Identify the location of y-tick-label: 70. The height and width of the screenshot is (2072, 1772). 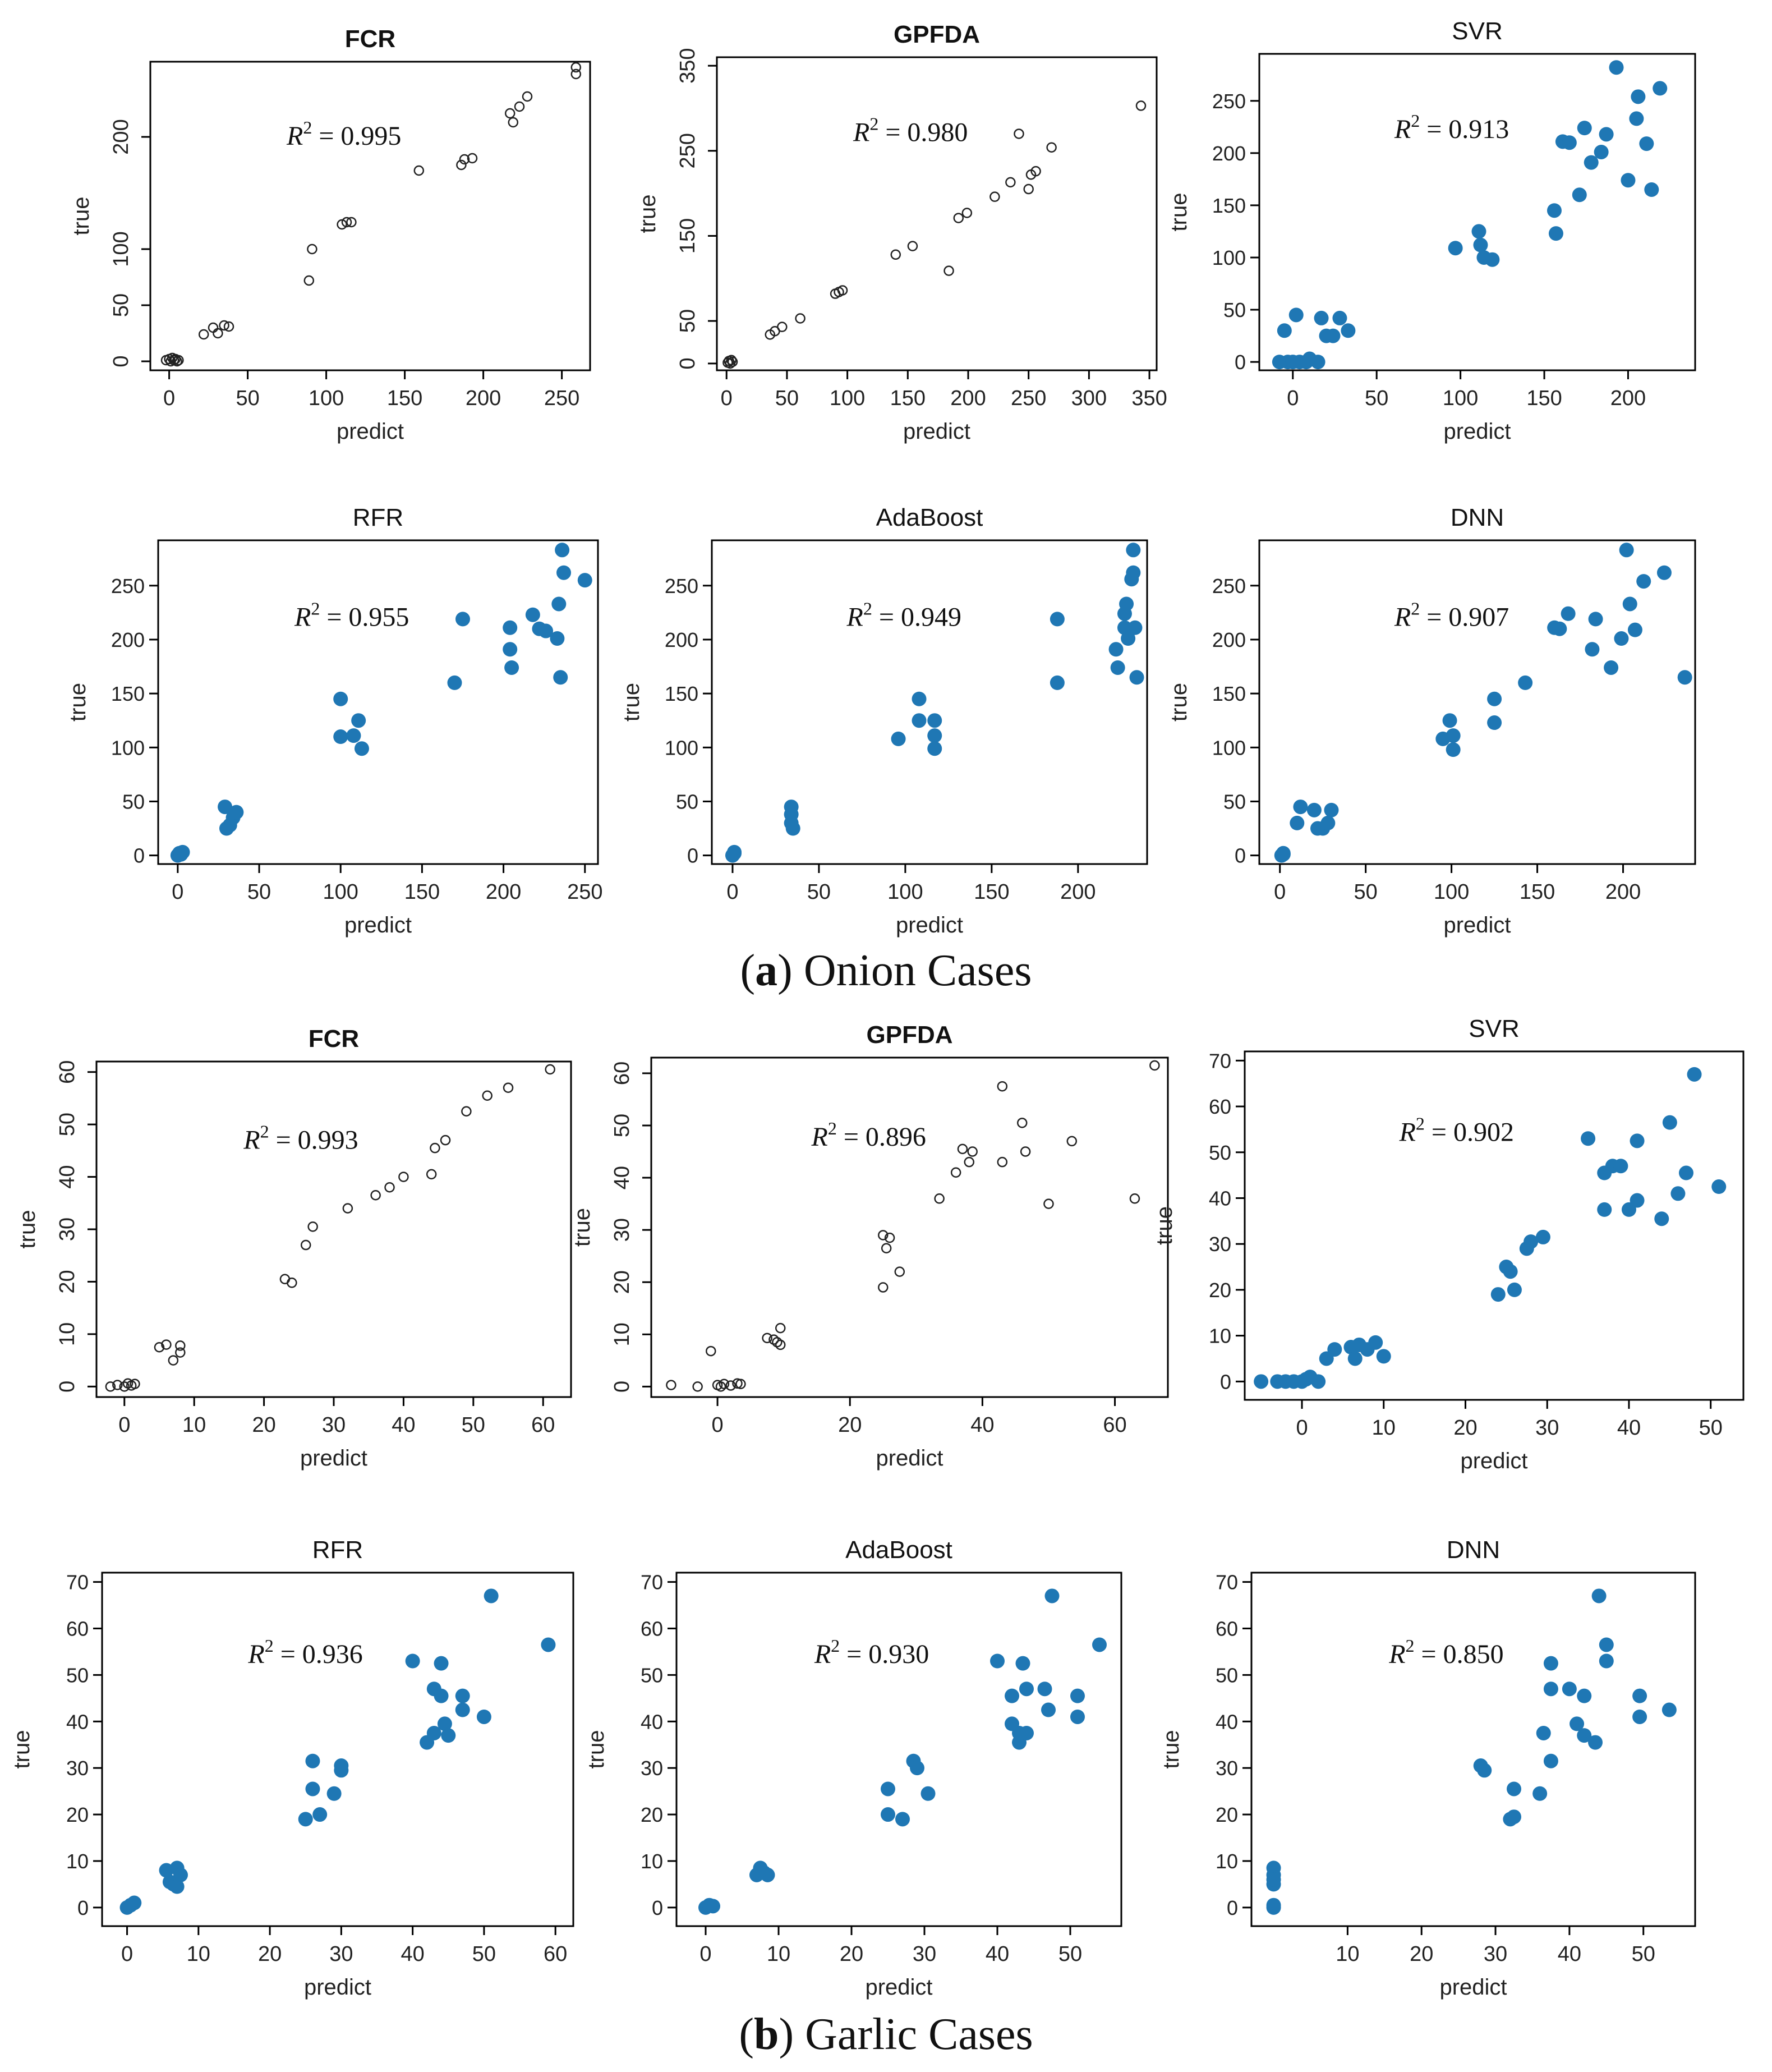
(652, 1582).